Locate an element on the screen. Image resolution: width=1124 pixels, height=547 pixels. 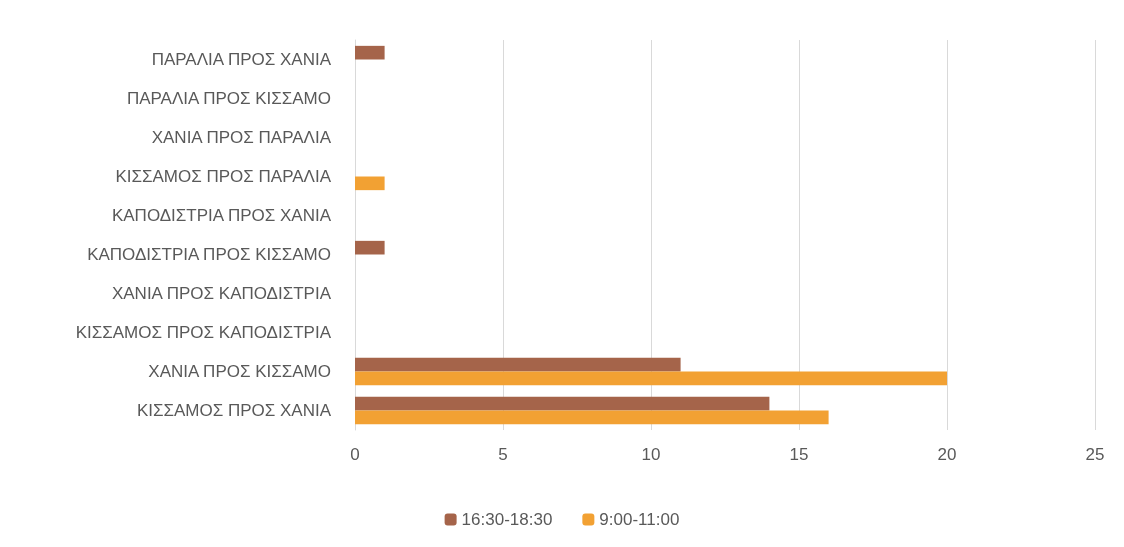
y-tick-label: ΧΑΝΙΑ ΠΡΟΣ ΠΑΡΑΛΙΑ is located at coordinates (241, 137).